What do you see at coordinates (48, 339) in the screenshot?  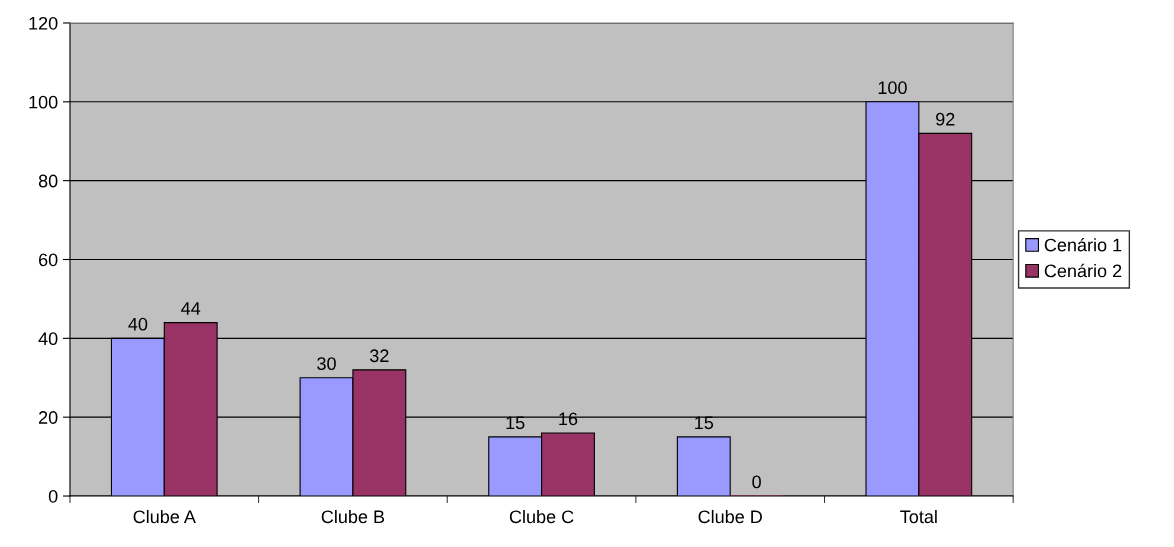 I see `y-tick-label: 40` at bounding box center [48, 339].